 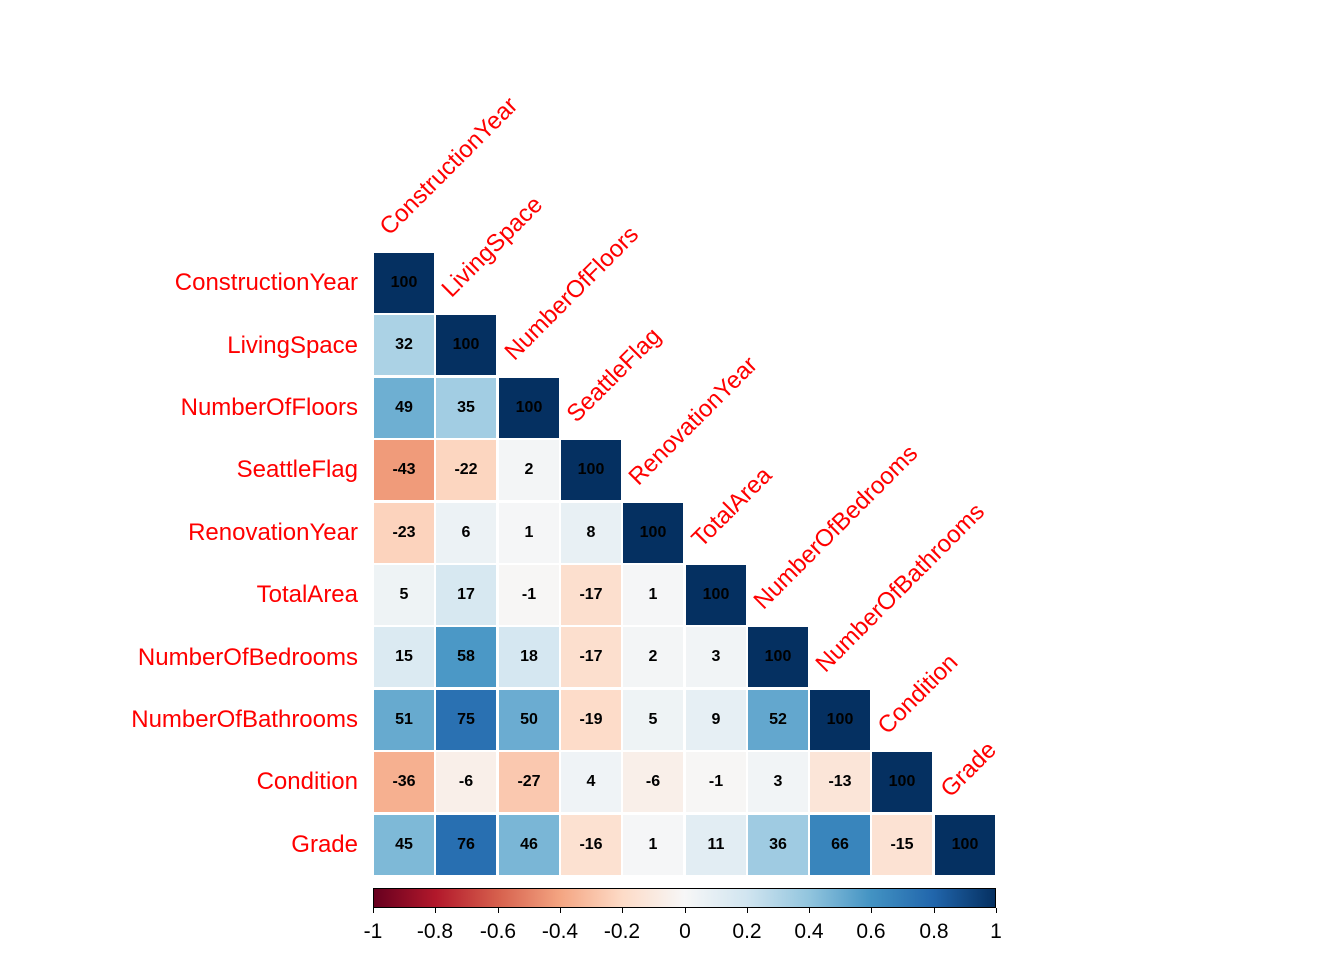 What do you see at coordinates (529, 470) in the screenshot?
I see `matrix-cell-SeattleFlag-NumberOfFloors: 2` at bounding box center [529, 470].